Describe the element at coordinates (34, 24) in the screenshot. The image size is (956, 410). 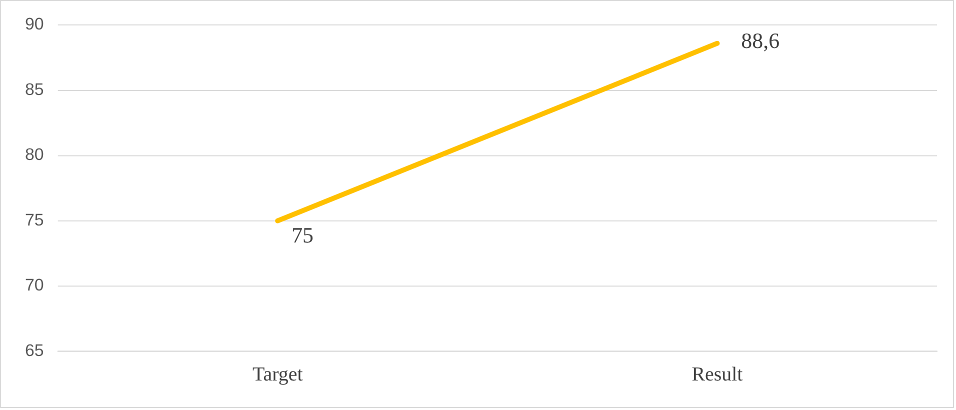
I see `y-tick-label: 90` at that location.